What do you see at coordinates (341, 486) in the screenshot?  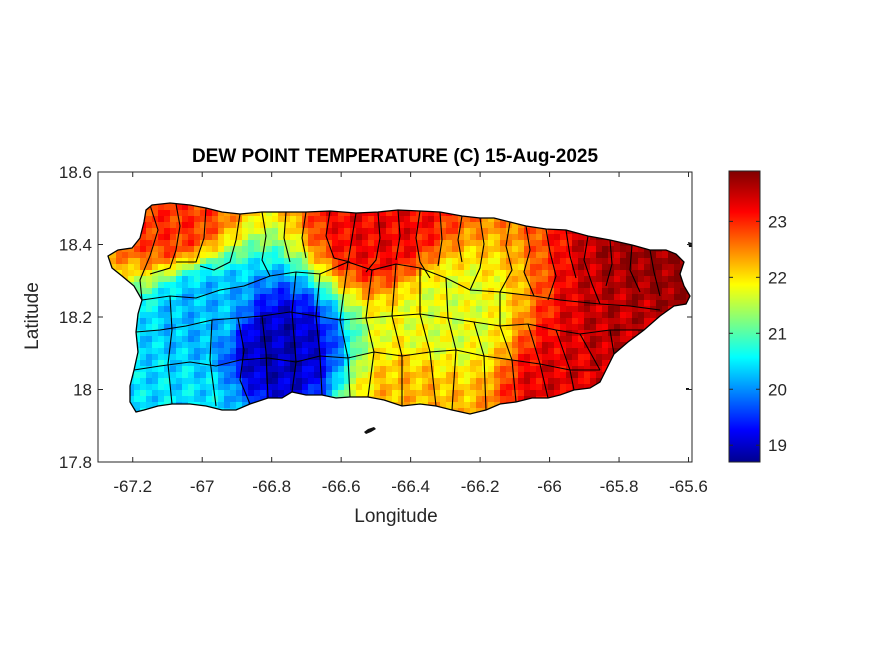 I see `x-tick-label: -66.6` at bounding box center [341, 486].